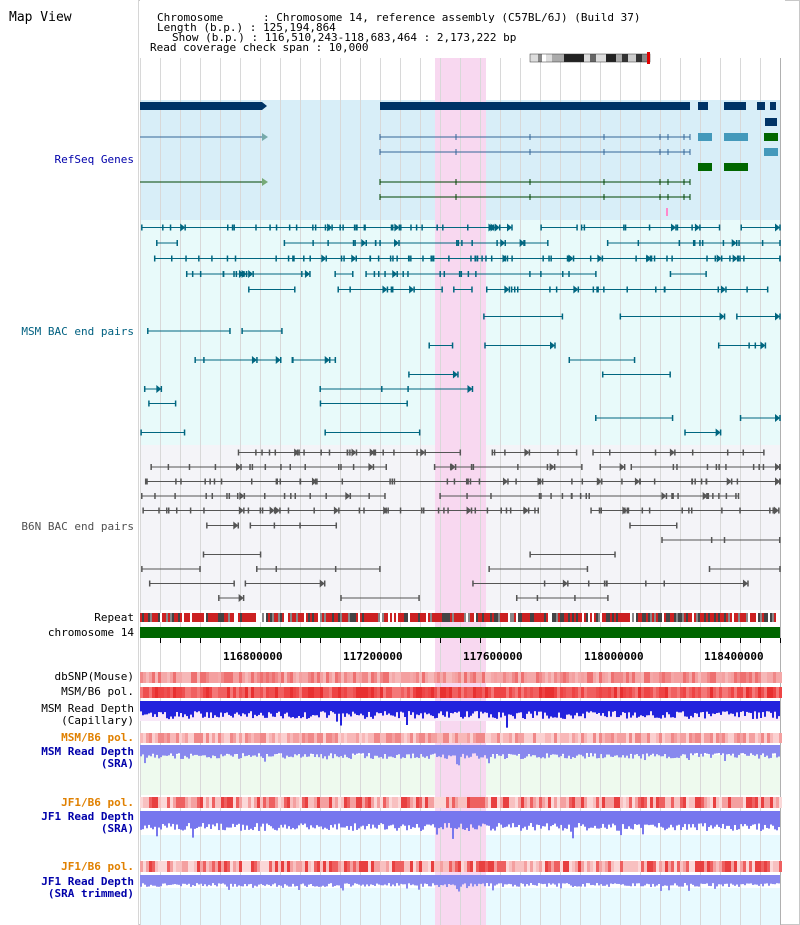 This screenshot has width=800, height=925. Describe the element at coordinates (87, 751) in the screenshot. I see `label-msm-depth-sra-1: MSM Read Depth` at that location.